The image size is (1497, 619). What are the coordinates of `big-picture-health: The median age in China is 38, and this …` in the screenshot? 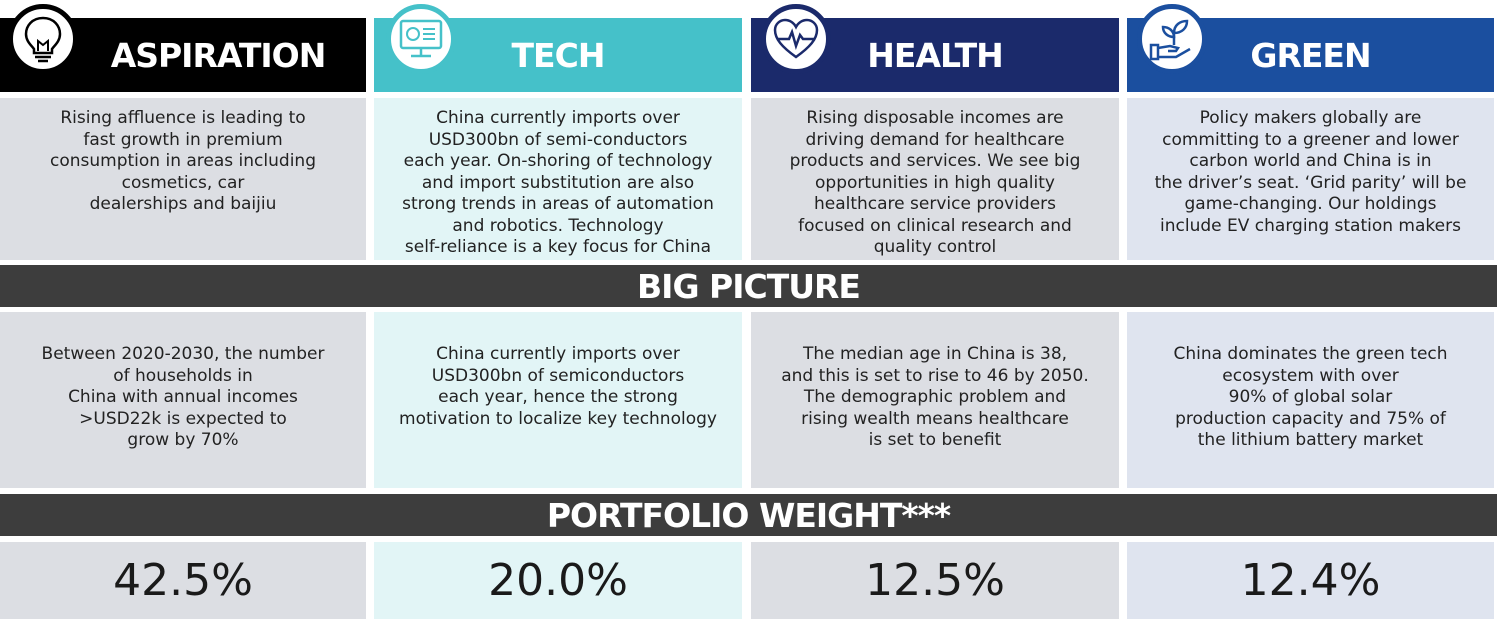 It's located at (935, 400).